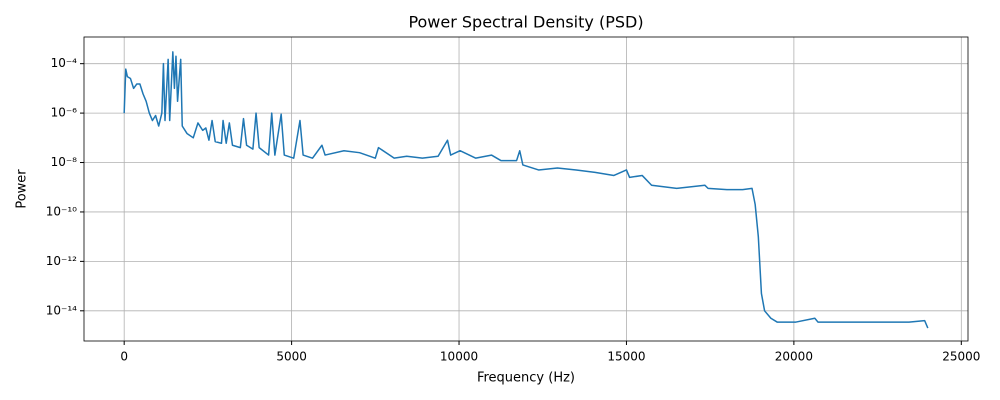  I want to click on x-tick-label: 5000, so click(291, 357).